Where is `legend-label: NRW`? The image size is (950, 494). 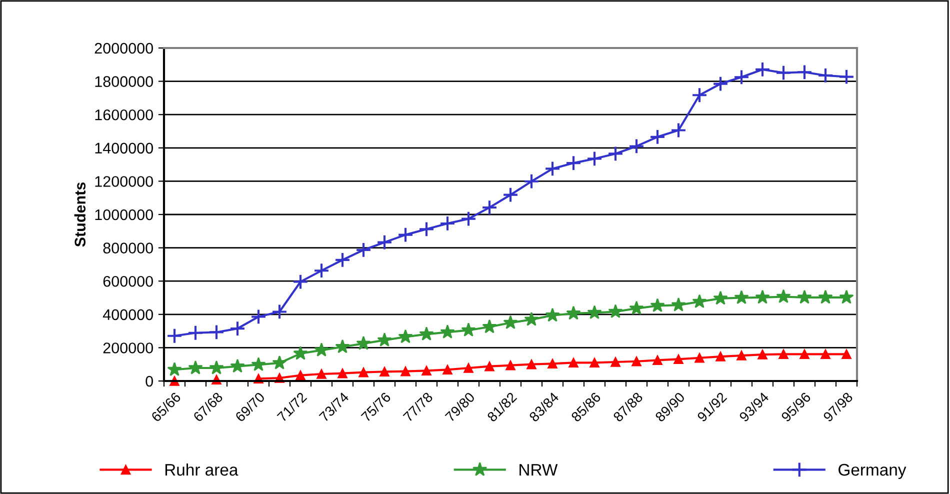 legend-label: NRW is located at coordinates (539, 470).